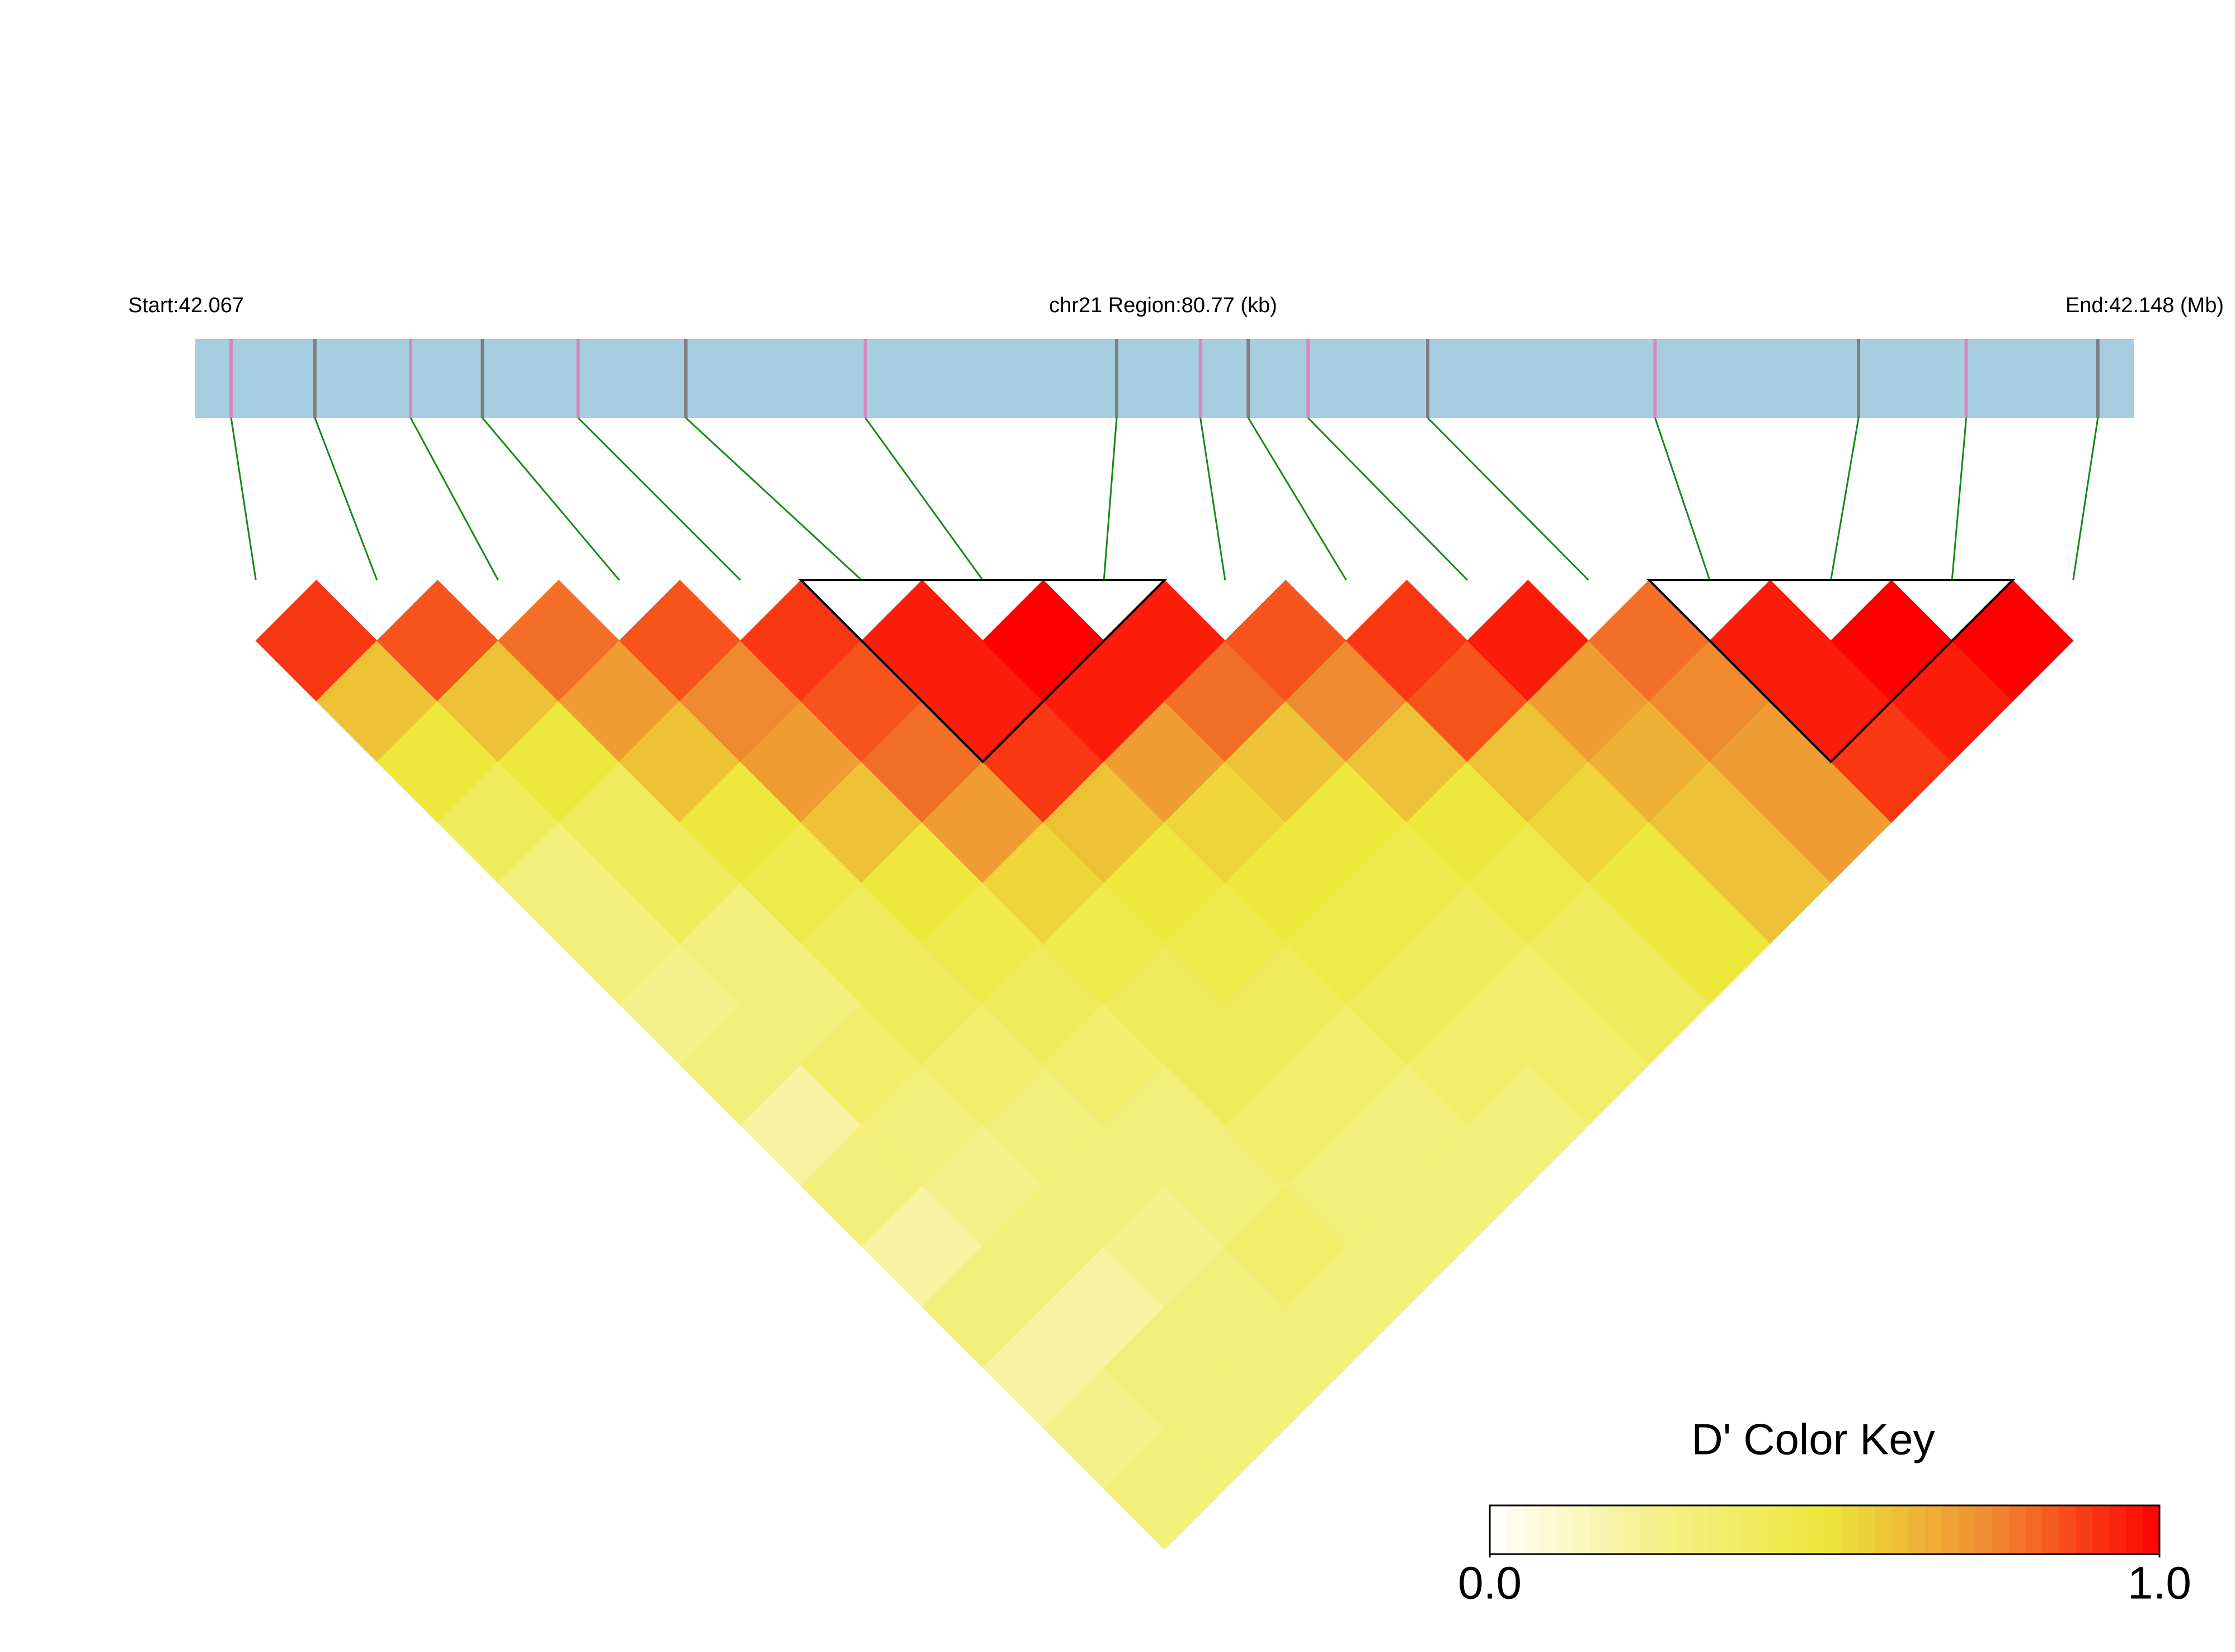  I want to click on legend-title: D' Color Key, so click(1813, 1439).